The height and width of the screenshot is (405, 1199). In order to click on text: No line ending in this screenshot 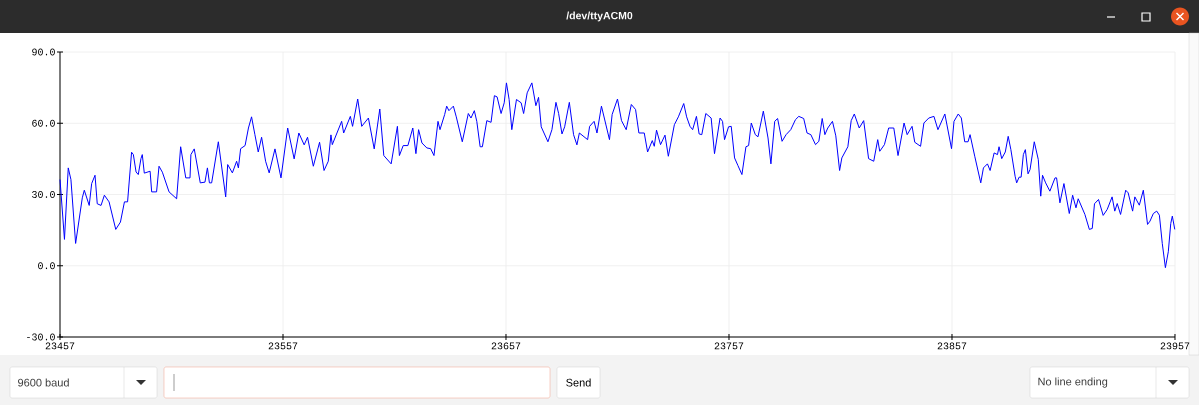, I will do `click(1073, 382)`.